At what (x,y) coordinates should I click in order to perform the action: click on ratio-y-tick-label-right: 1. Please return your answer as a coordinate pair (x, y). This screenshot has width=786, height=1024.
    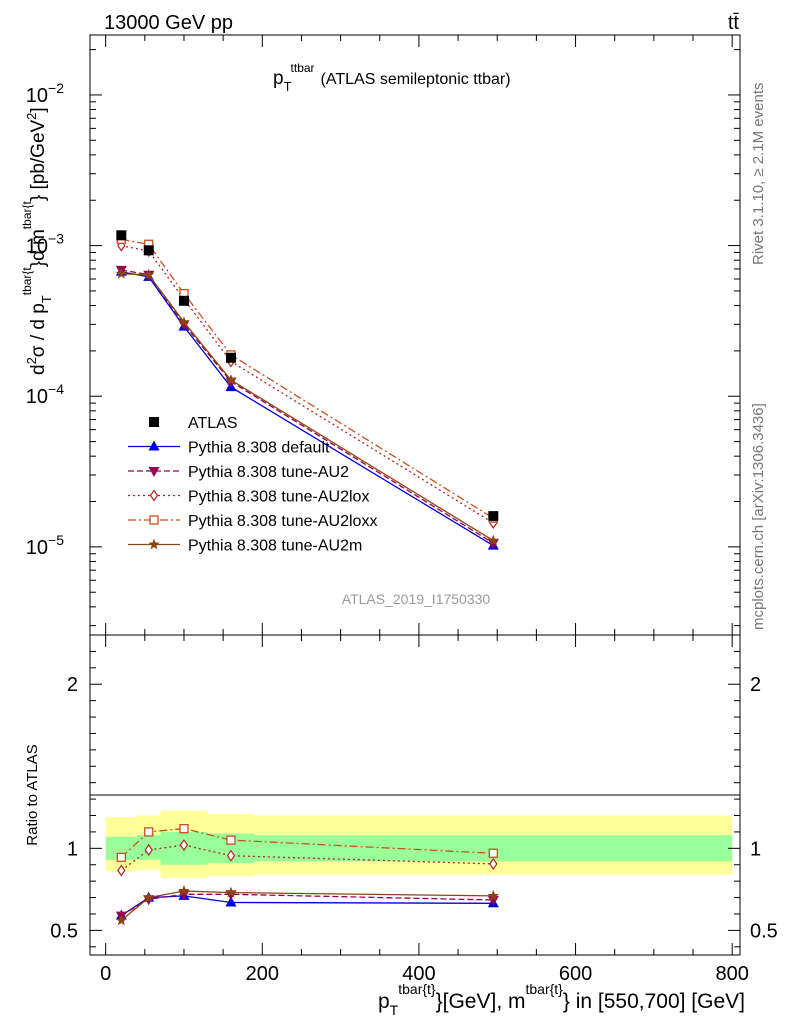
    Looking at the image, I should click on (755, 849).